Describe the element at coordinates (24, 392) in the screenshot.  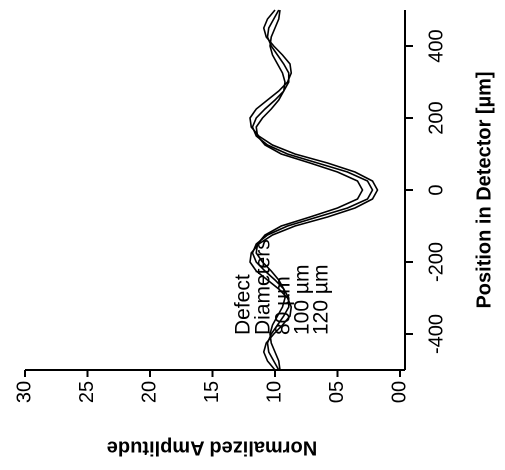
I see `y-tick-label: 30` at that location.